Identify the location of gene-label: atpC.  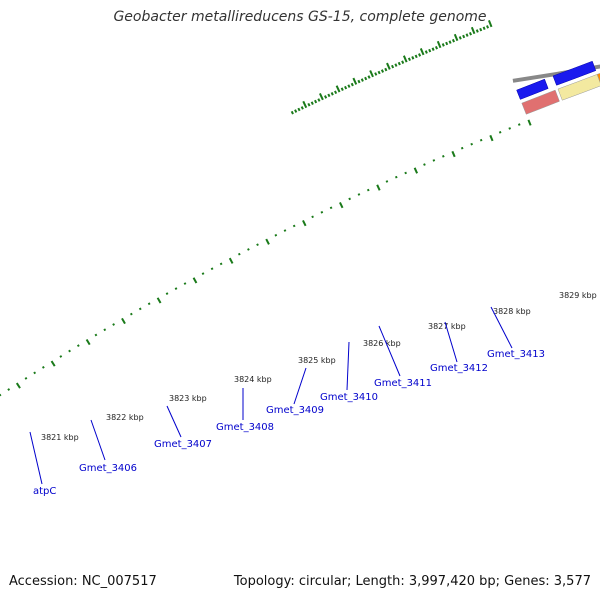
(44, 491).